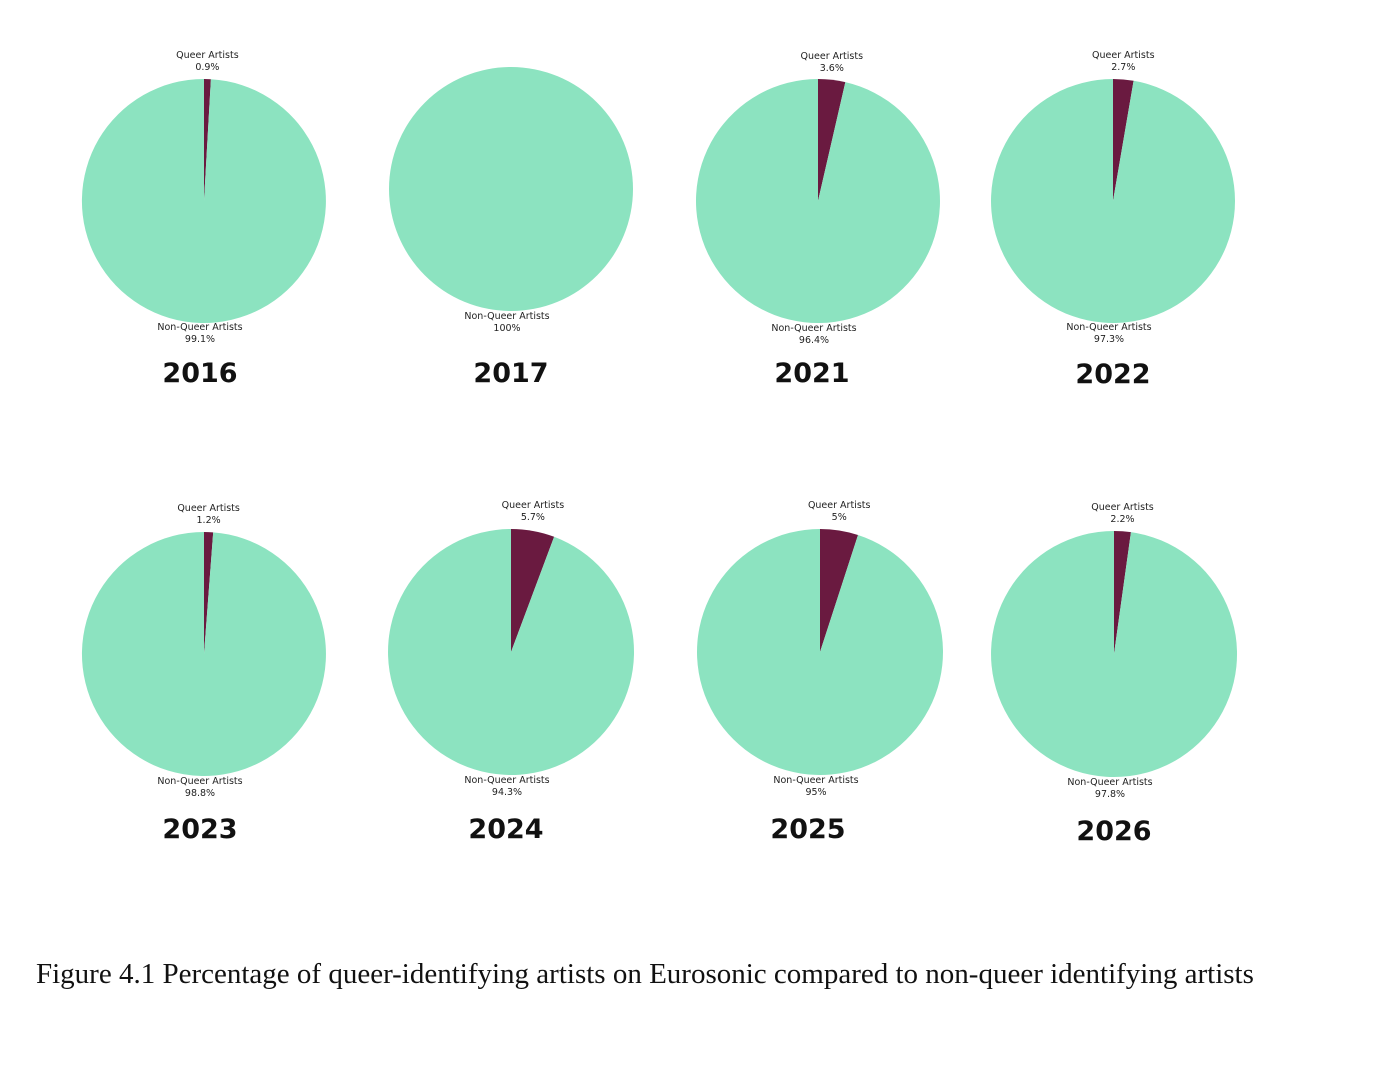 This screenshot has height=1080, width=1376. Describe the element at coordinates (200, 339) in the screenshot. I see `slice-value-label: 99.1%` at that location.